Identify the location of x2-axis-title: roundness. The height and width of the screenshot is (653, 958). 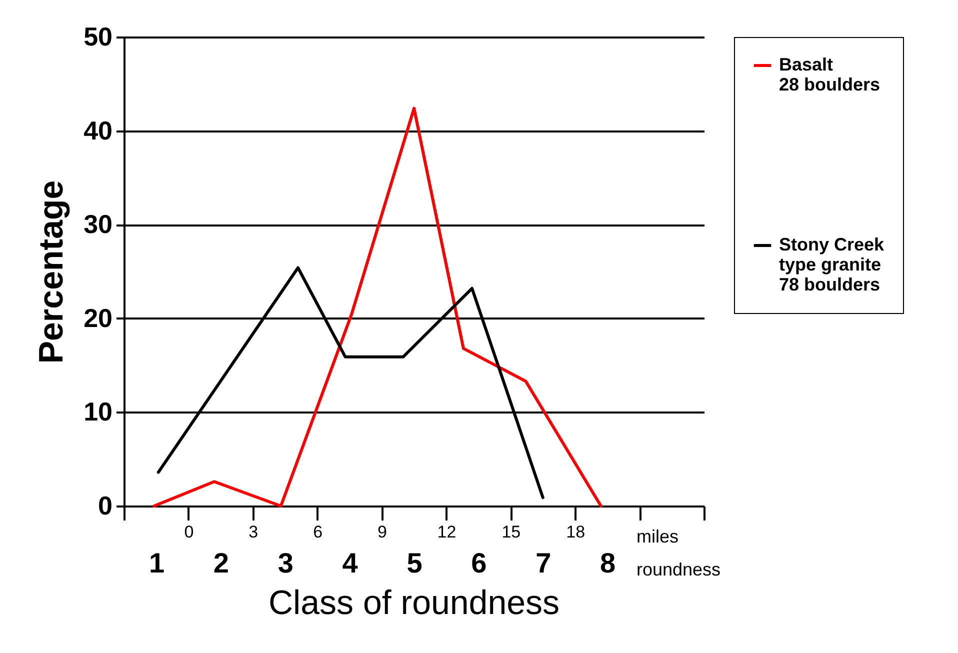
(678, 570).